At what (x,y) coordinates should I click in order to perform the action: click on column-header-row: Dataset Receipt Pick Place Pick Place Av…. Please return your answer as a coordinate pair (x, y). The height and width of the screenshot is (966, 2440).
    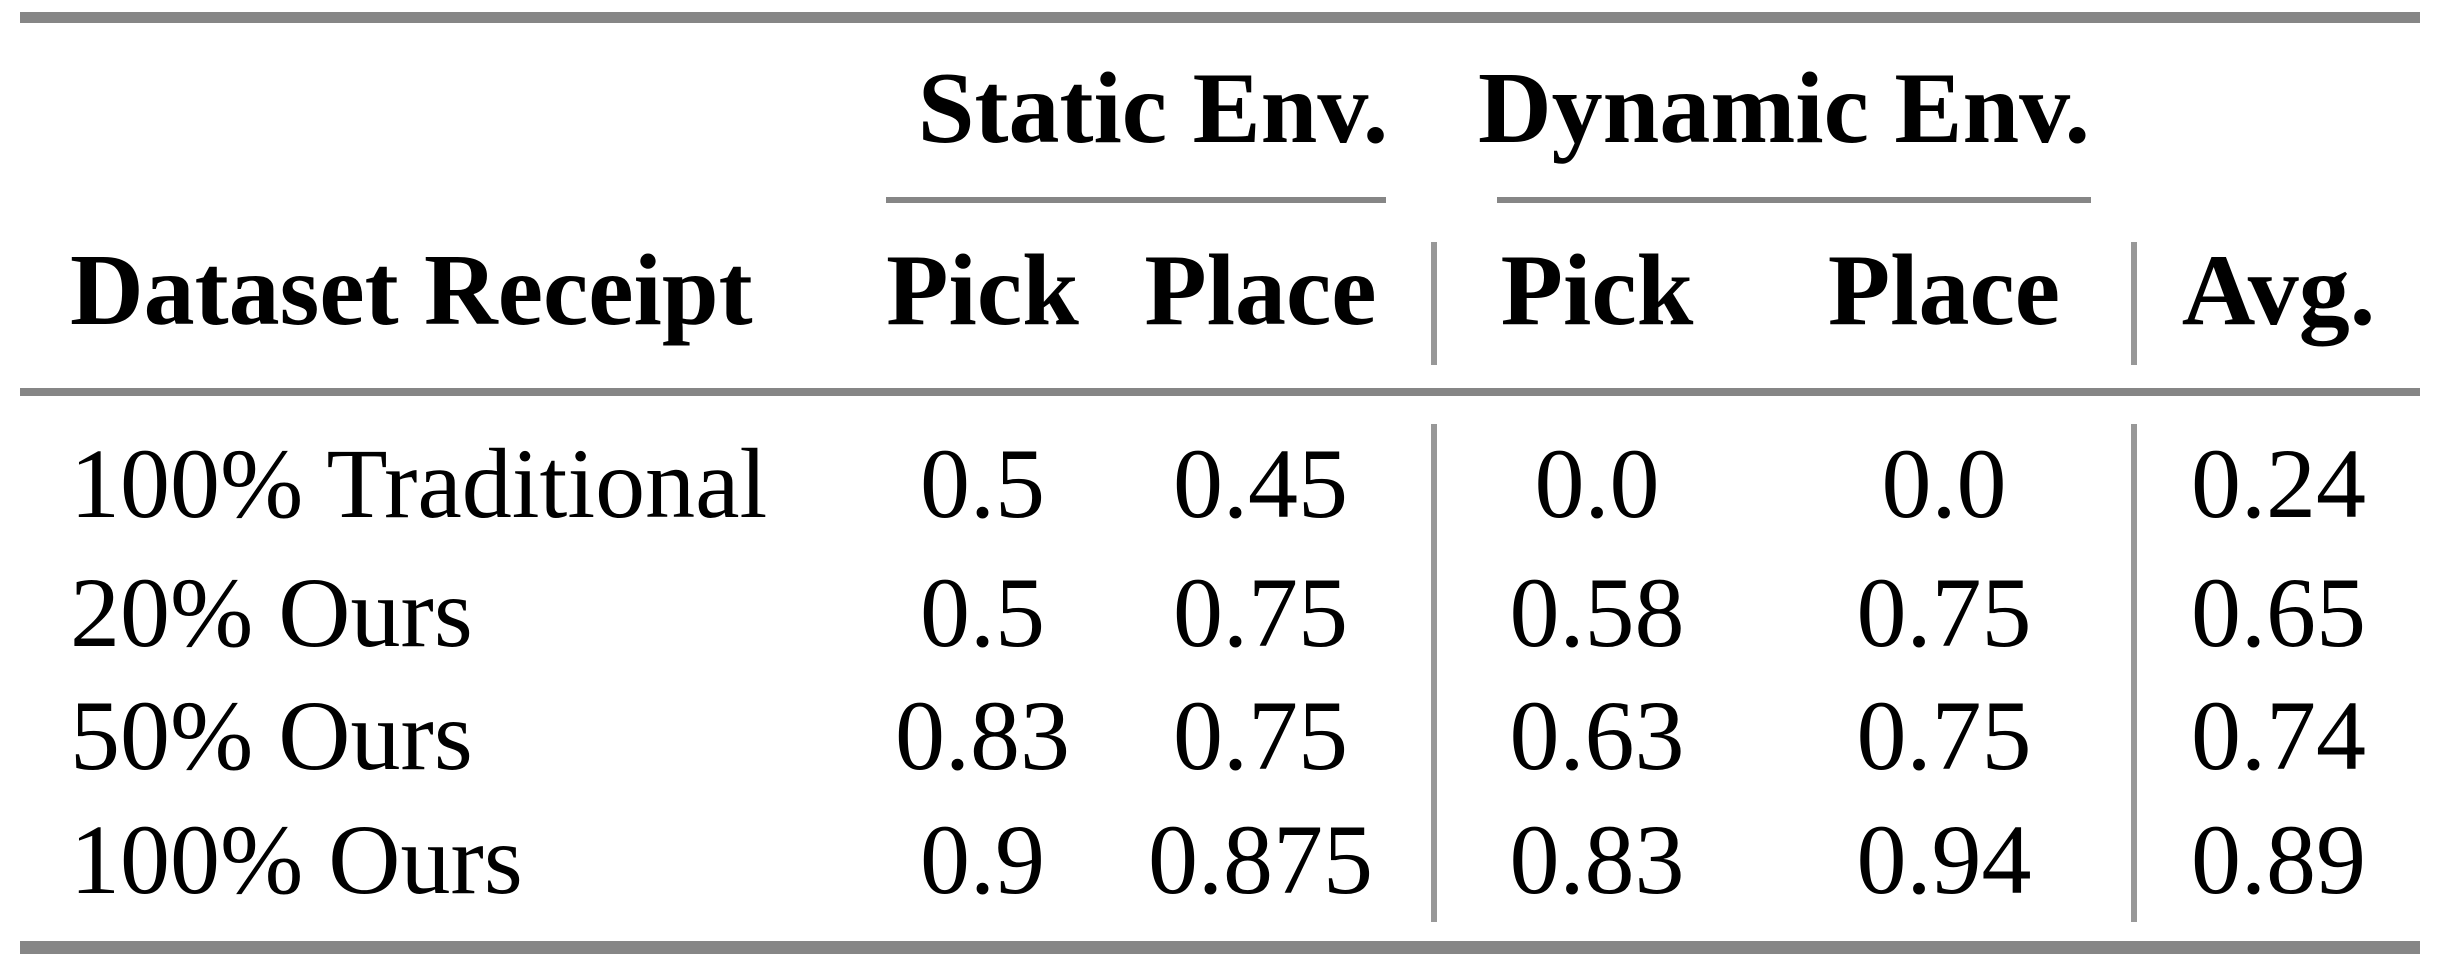
    Looking at the image, I should click on (1220, 291).